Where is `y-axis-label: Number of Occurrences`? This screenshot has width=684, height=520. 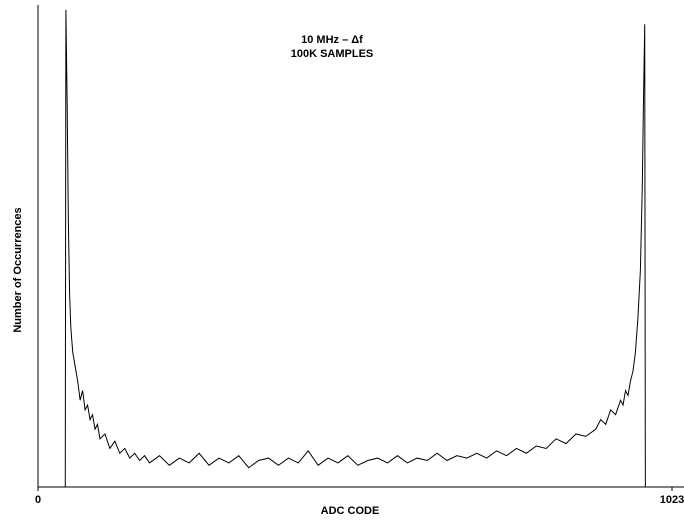 y-axis-label: Number of Occurrences is located at coordinates (18, 269).